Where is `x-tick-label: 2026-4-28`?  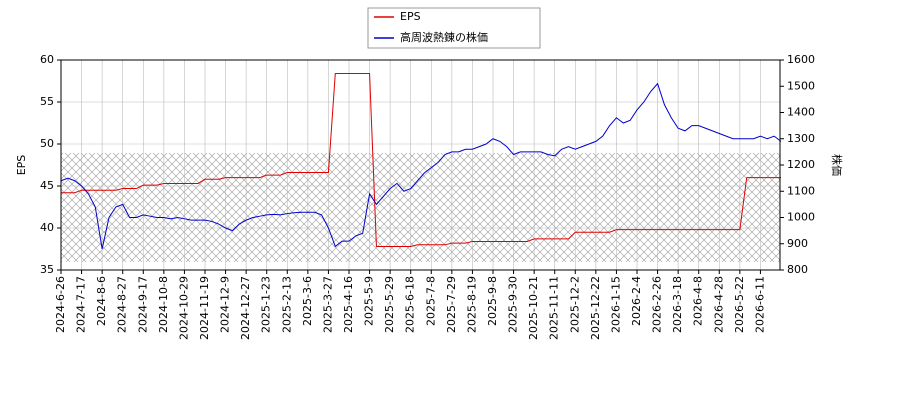
x-tick-label: 2026-4-28 is located at coordinates (718, 304).